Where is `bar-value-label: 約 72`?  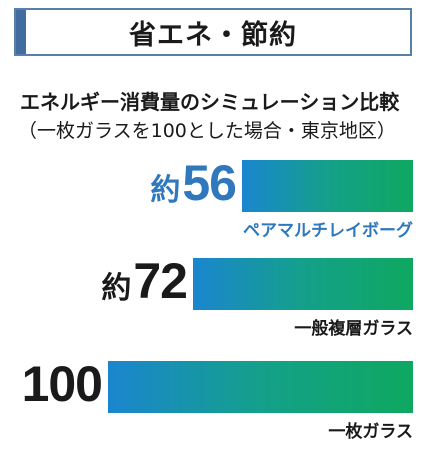
bar-value-label: 約 72 is located at coordinates (144, 281).